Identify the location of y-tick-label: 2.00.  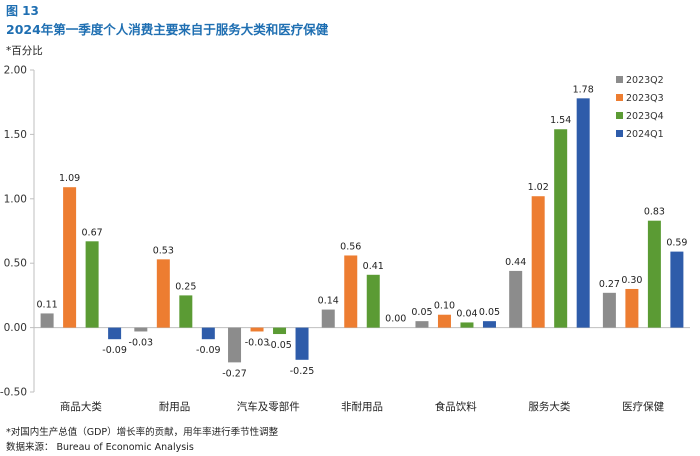
(15, 71).